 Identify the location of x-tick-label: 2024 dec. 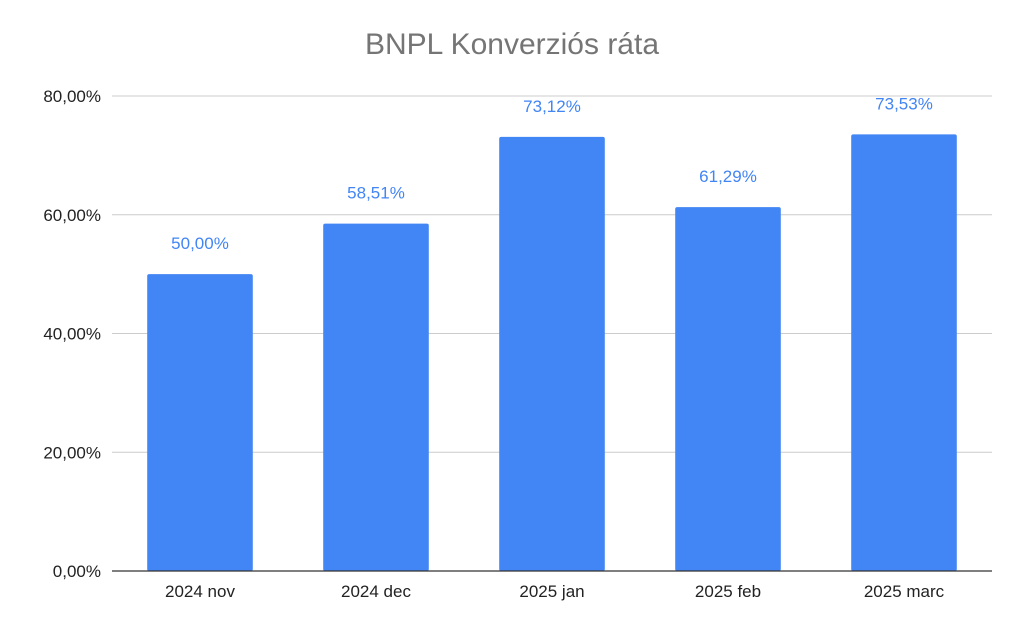
(376, 591).